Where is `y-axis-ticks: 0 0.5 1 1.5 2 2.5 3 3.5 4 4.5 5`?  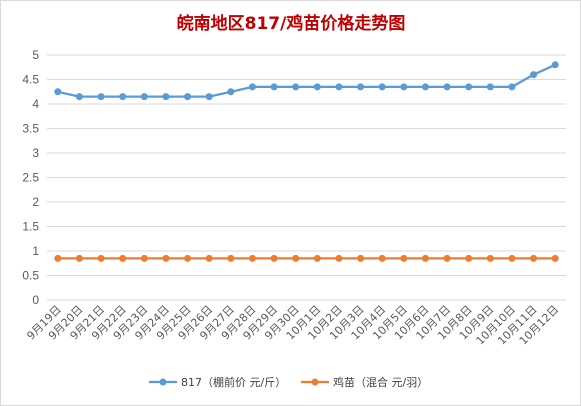 y-axis-ticks: 0 0.5 1 1.5 2 2.5 3 3.5 4 4.5 5 is located at coordinates (30, 177).